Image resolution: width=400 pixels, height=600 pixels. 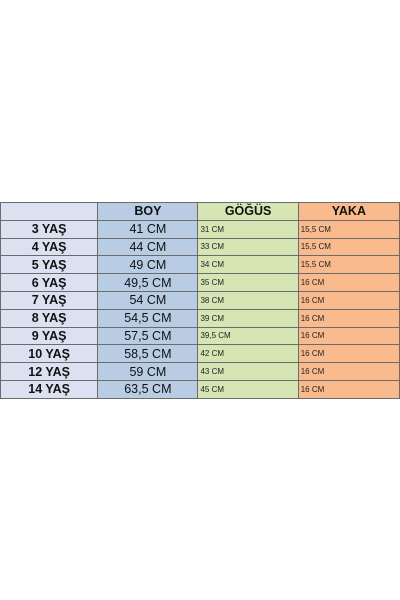 What do you see at coordinates (248, 389) in the screenshot?
I see `gogus-cell: 45 CM` at bounding box center [248, 389].